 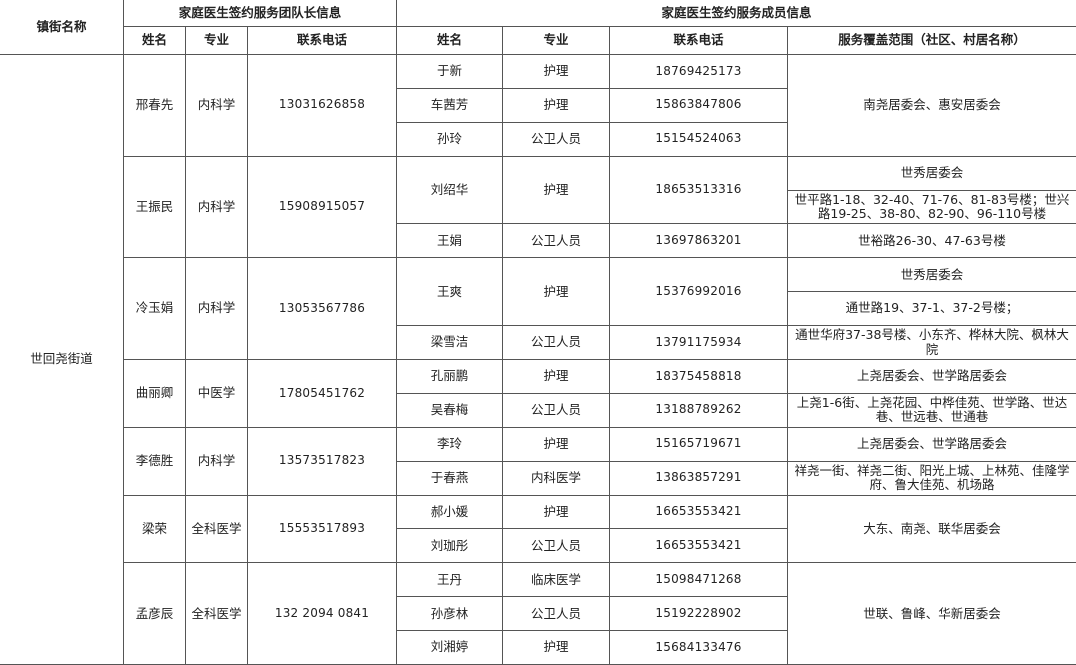 What do you see at coordinates (699, 105) in the screenshot?
I see `member-phone: 15863847806` at bounding box center [699, 105].